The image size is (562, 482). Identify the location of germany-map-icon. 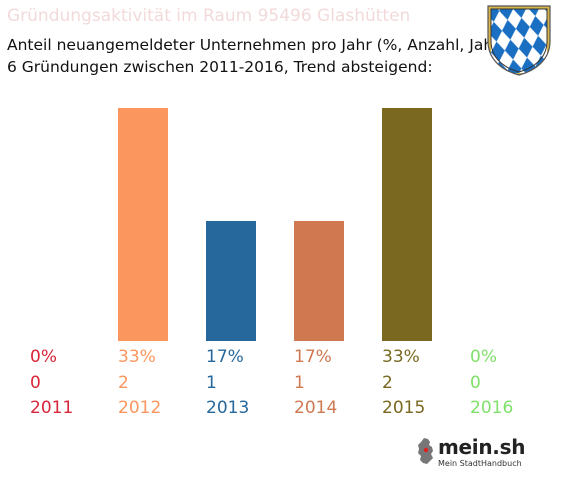
(425, 451).